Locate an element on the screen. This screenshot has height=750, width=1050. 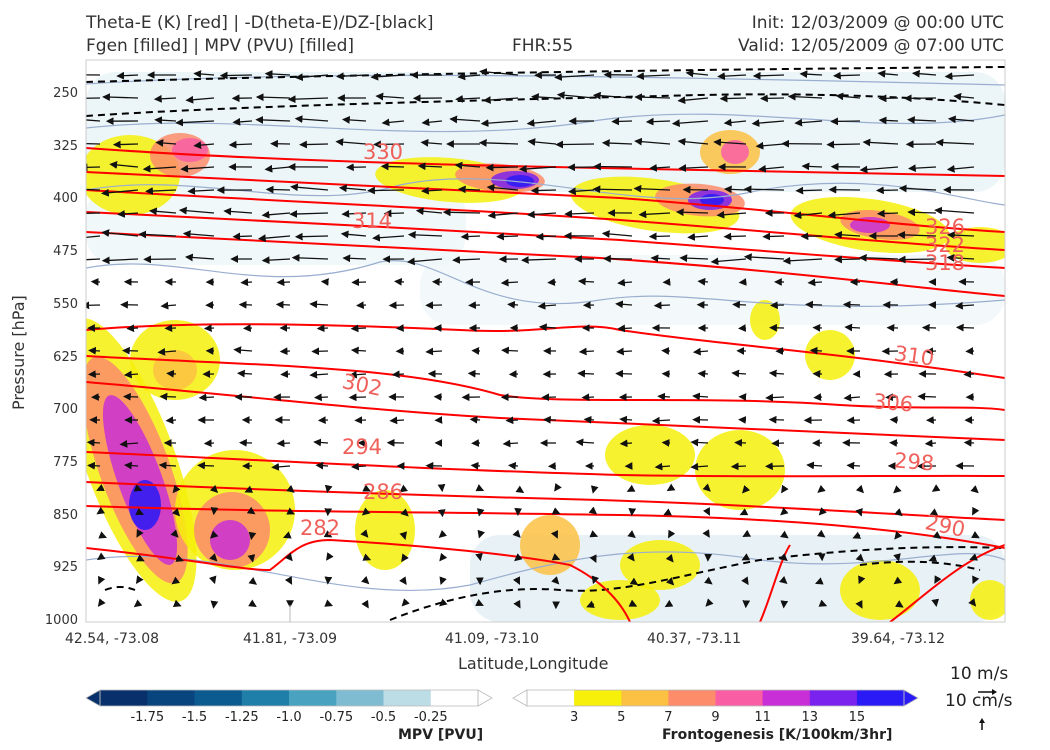
fgen-colorbar-frame is located at coordinates (715, 698).